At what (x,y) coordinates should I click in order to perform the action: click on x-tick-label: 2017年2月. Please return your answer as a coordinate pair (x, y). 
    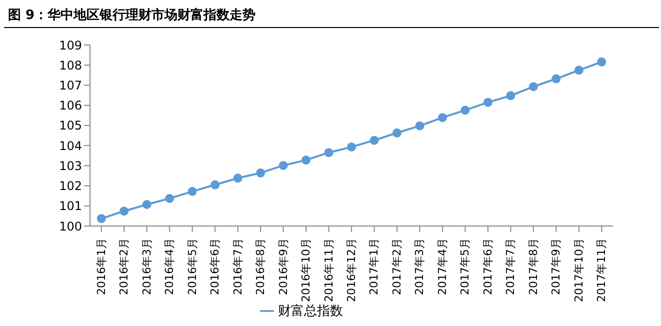
    Looking at the image, I should click on (397, 266).